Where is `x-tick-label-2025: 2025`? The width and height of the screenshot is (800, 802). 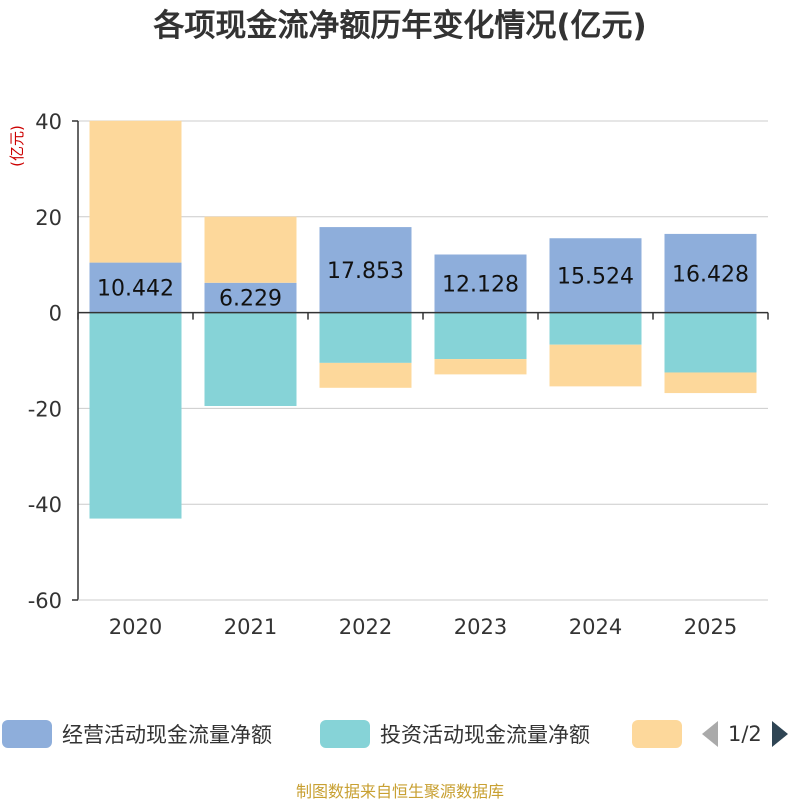
x-tick-label-2025: 2025 is located at coordinates (710, 627).